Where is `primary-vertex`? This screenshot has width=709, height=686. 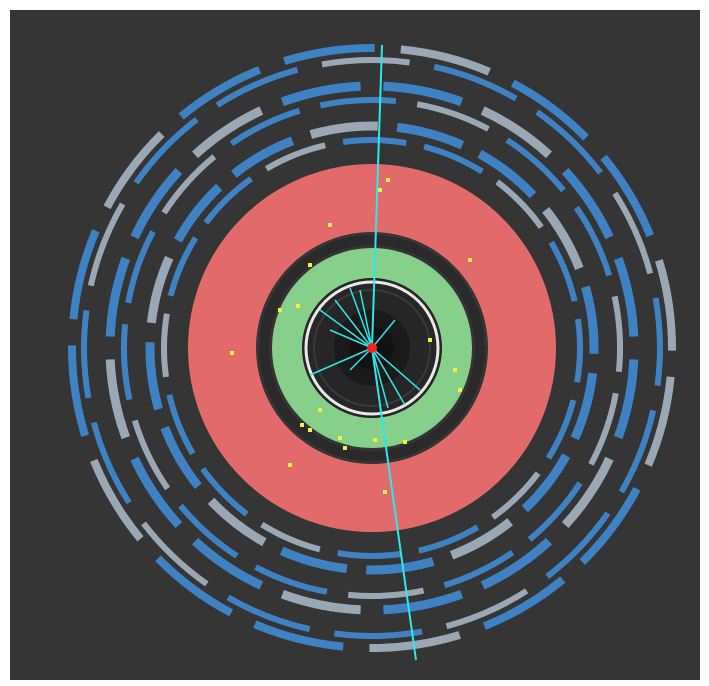
primary-vertex is located at coordinates (372, 348).